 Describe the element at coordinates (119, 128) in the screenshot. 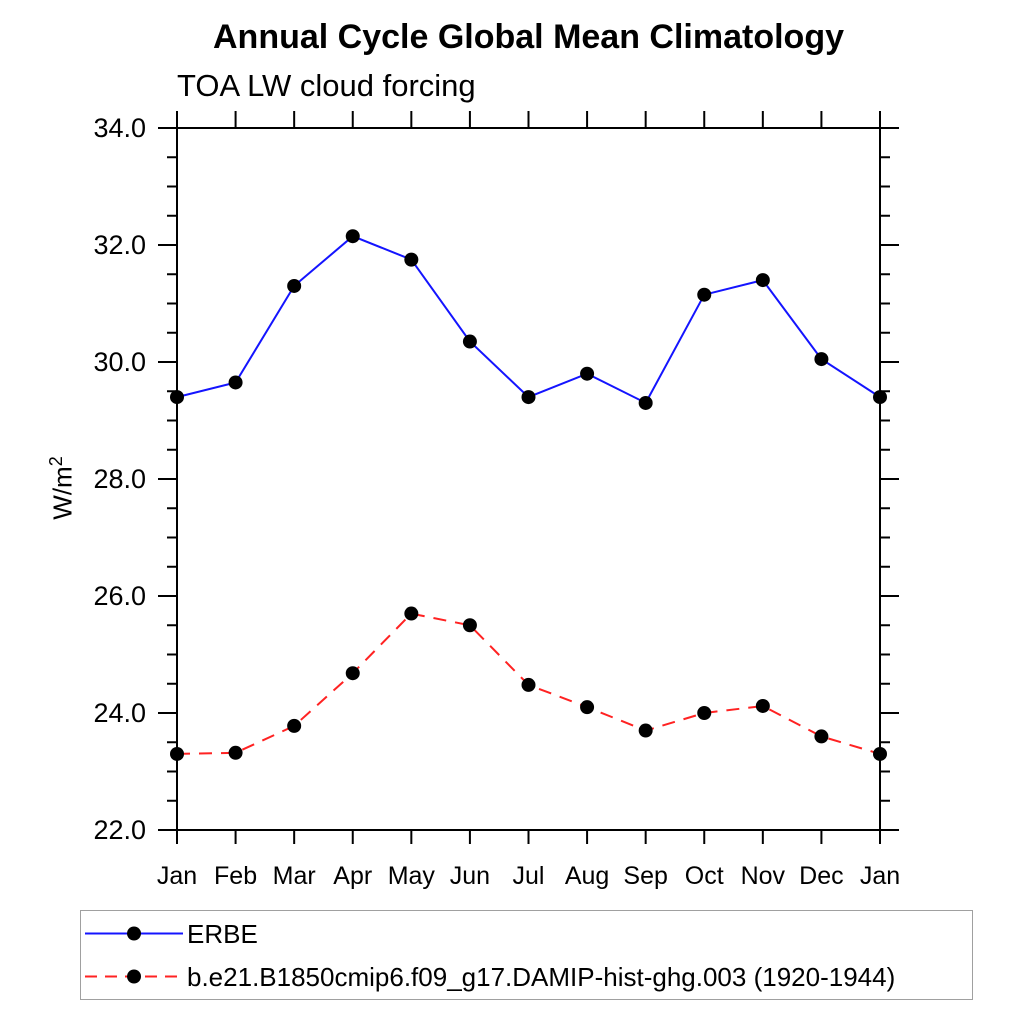

I see `y-tick-label: 34.0` at that location.